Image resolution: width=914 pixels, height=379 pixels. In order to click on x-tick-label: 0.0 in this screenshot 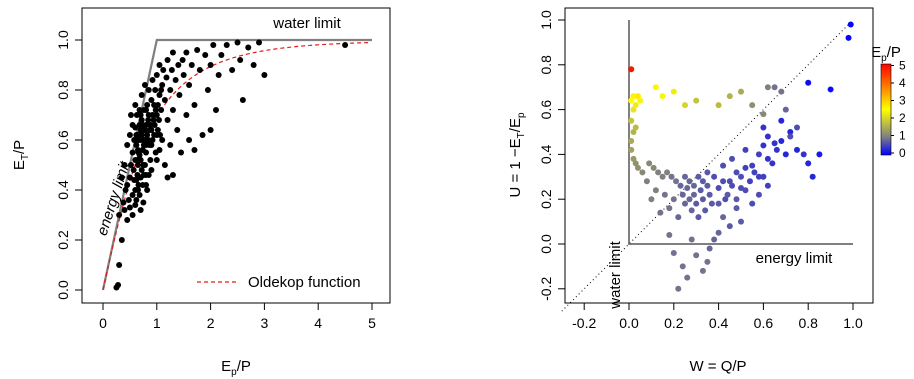, I will do `click(629, 323)`.